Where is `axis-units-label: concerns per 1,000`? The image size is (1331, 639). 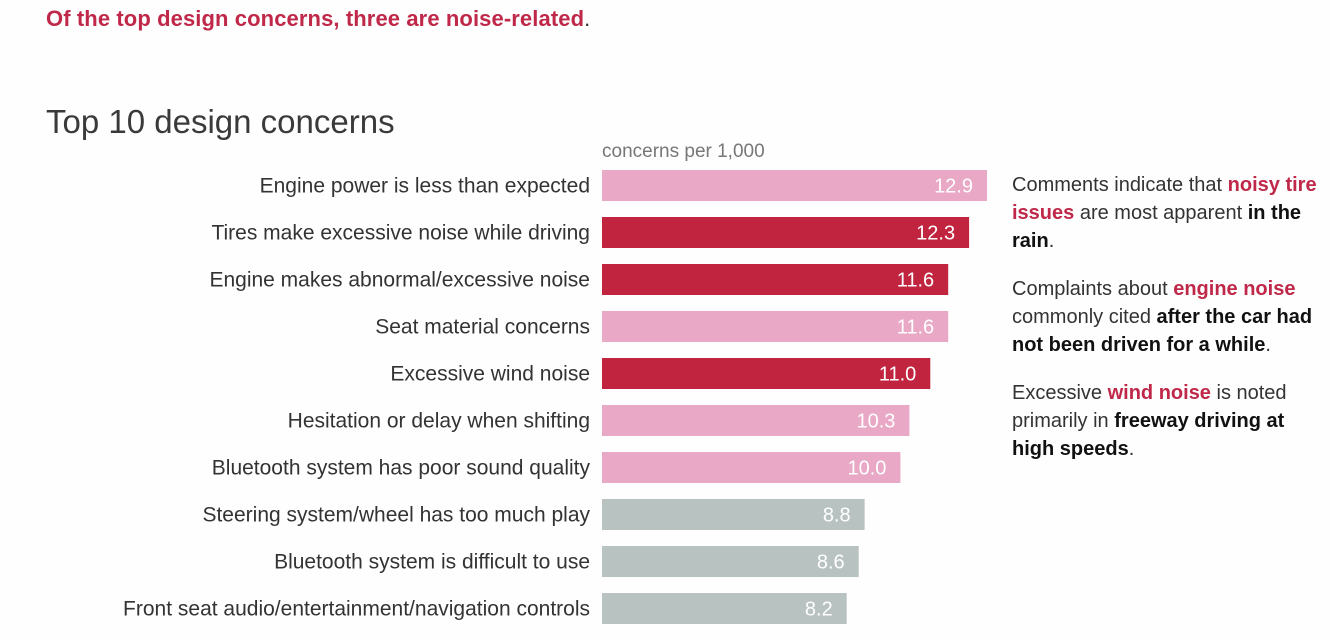 axis-units-label: concerns per 1,000 is located at coordinates (683, 151).